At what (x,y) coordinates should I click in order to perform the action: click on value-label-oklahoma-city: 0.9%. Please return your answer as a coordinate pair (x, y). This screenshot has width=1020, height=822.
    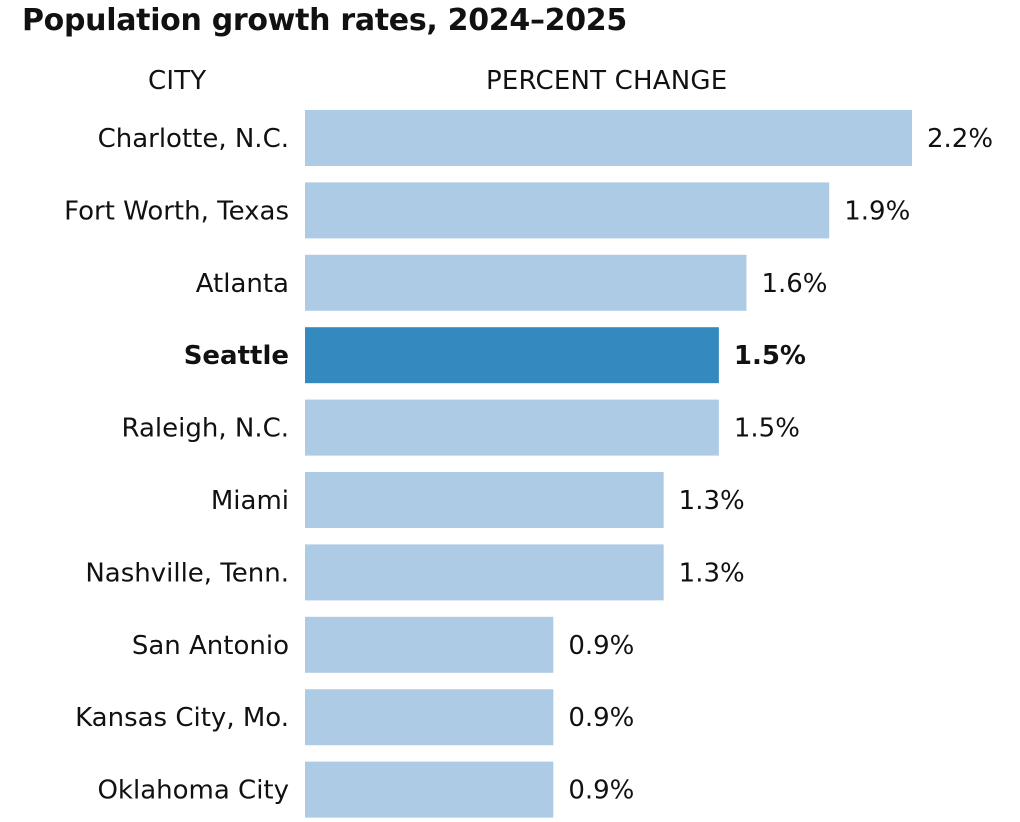
    Looking at the image, I should click on (601, 791).